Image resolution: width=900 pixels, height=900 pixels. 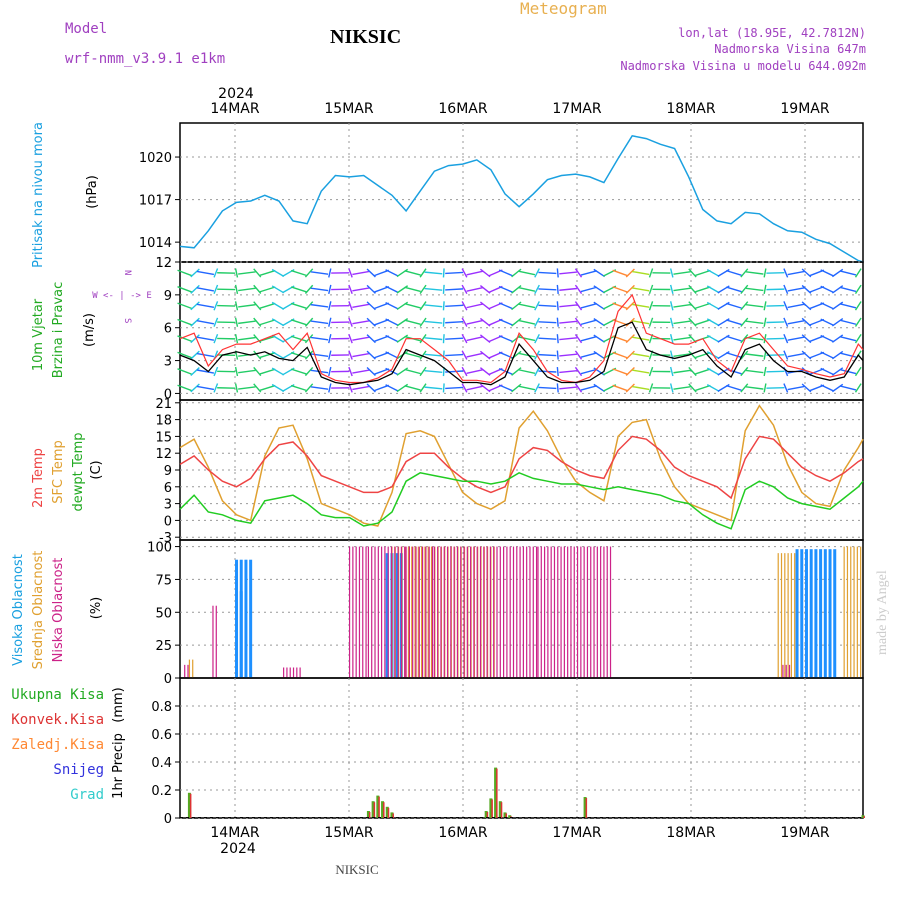 What do you see at coordinates (519, 109) in the screenshot?
I see `top-date-labels: 14MAR 15MAR 16MAR 17MAR 18MAR 19MAR` at bounding box center [519, 109].